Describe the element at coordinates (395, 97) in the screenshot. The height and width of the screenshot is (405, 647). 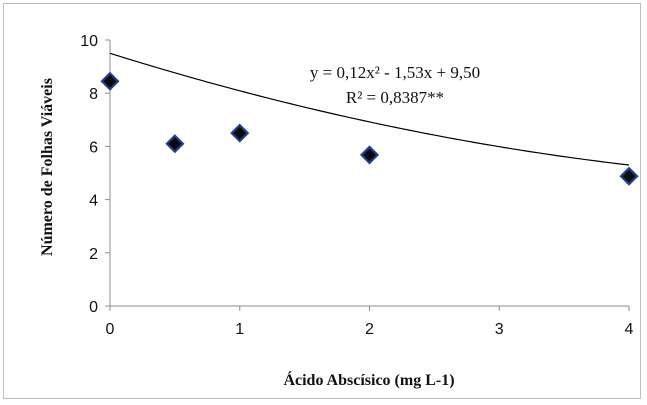
I see `r2-label: R² = 0,8387**` at that location.